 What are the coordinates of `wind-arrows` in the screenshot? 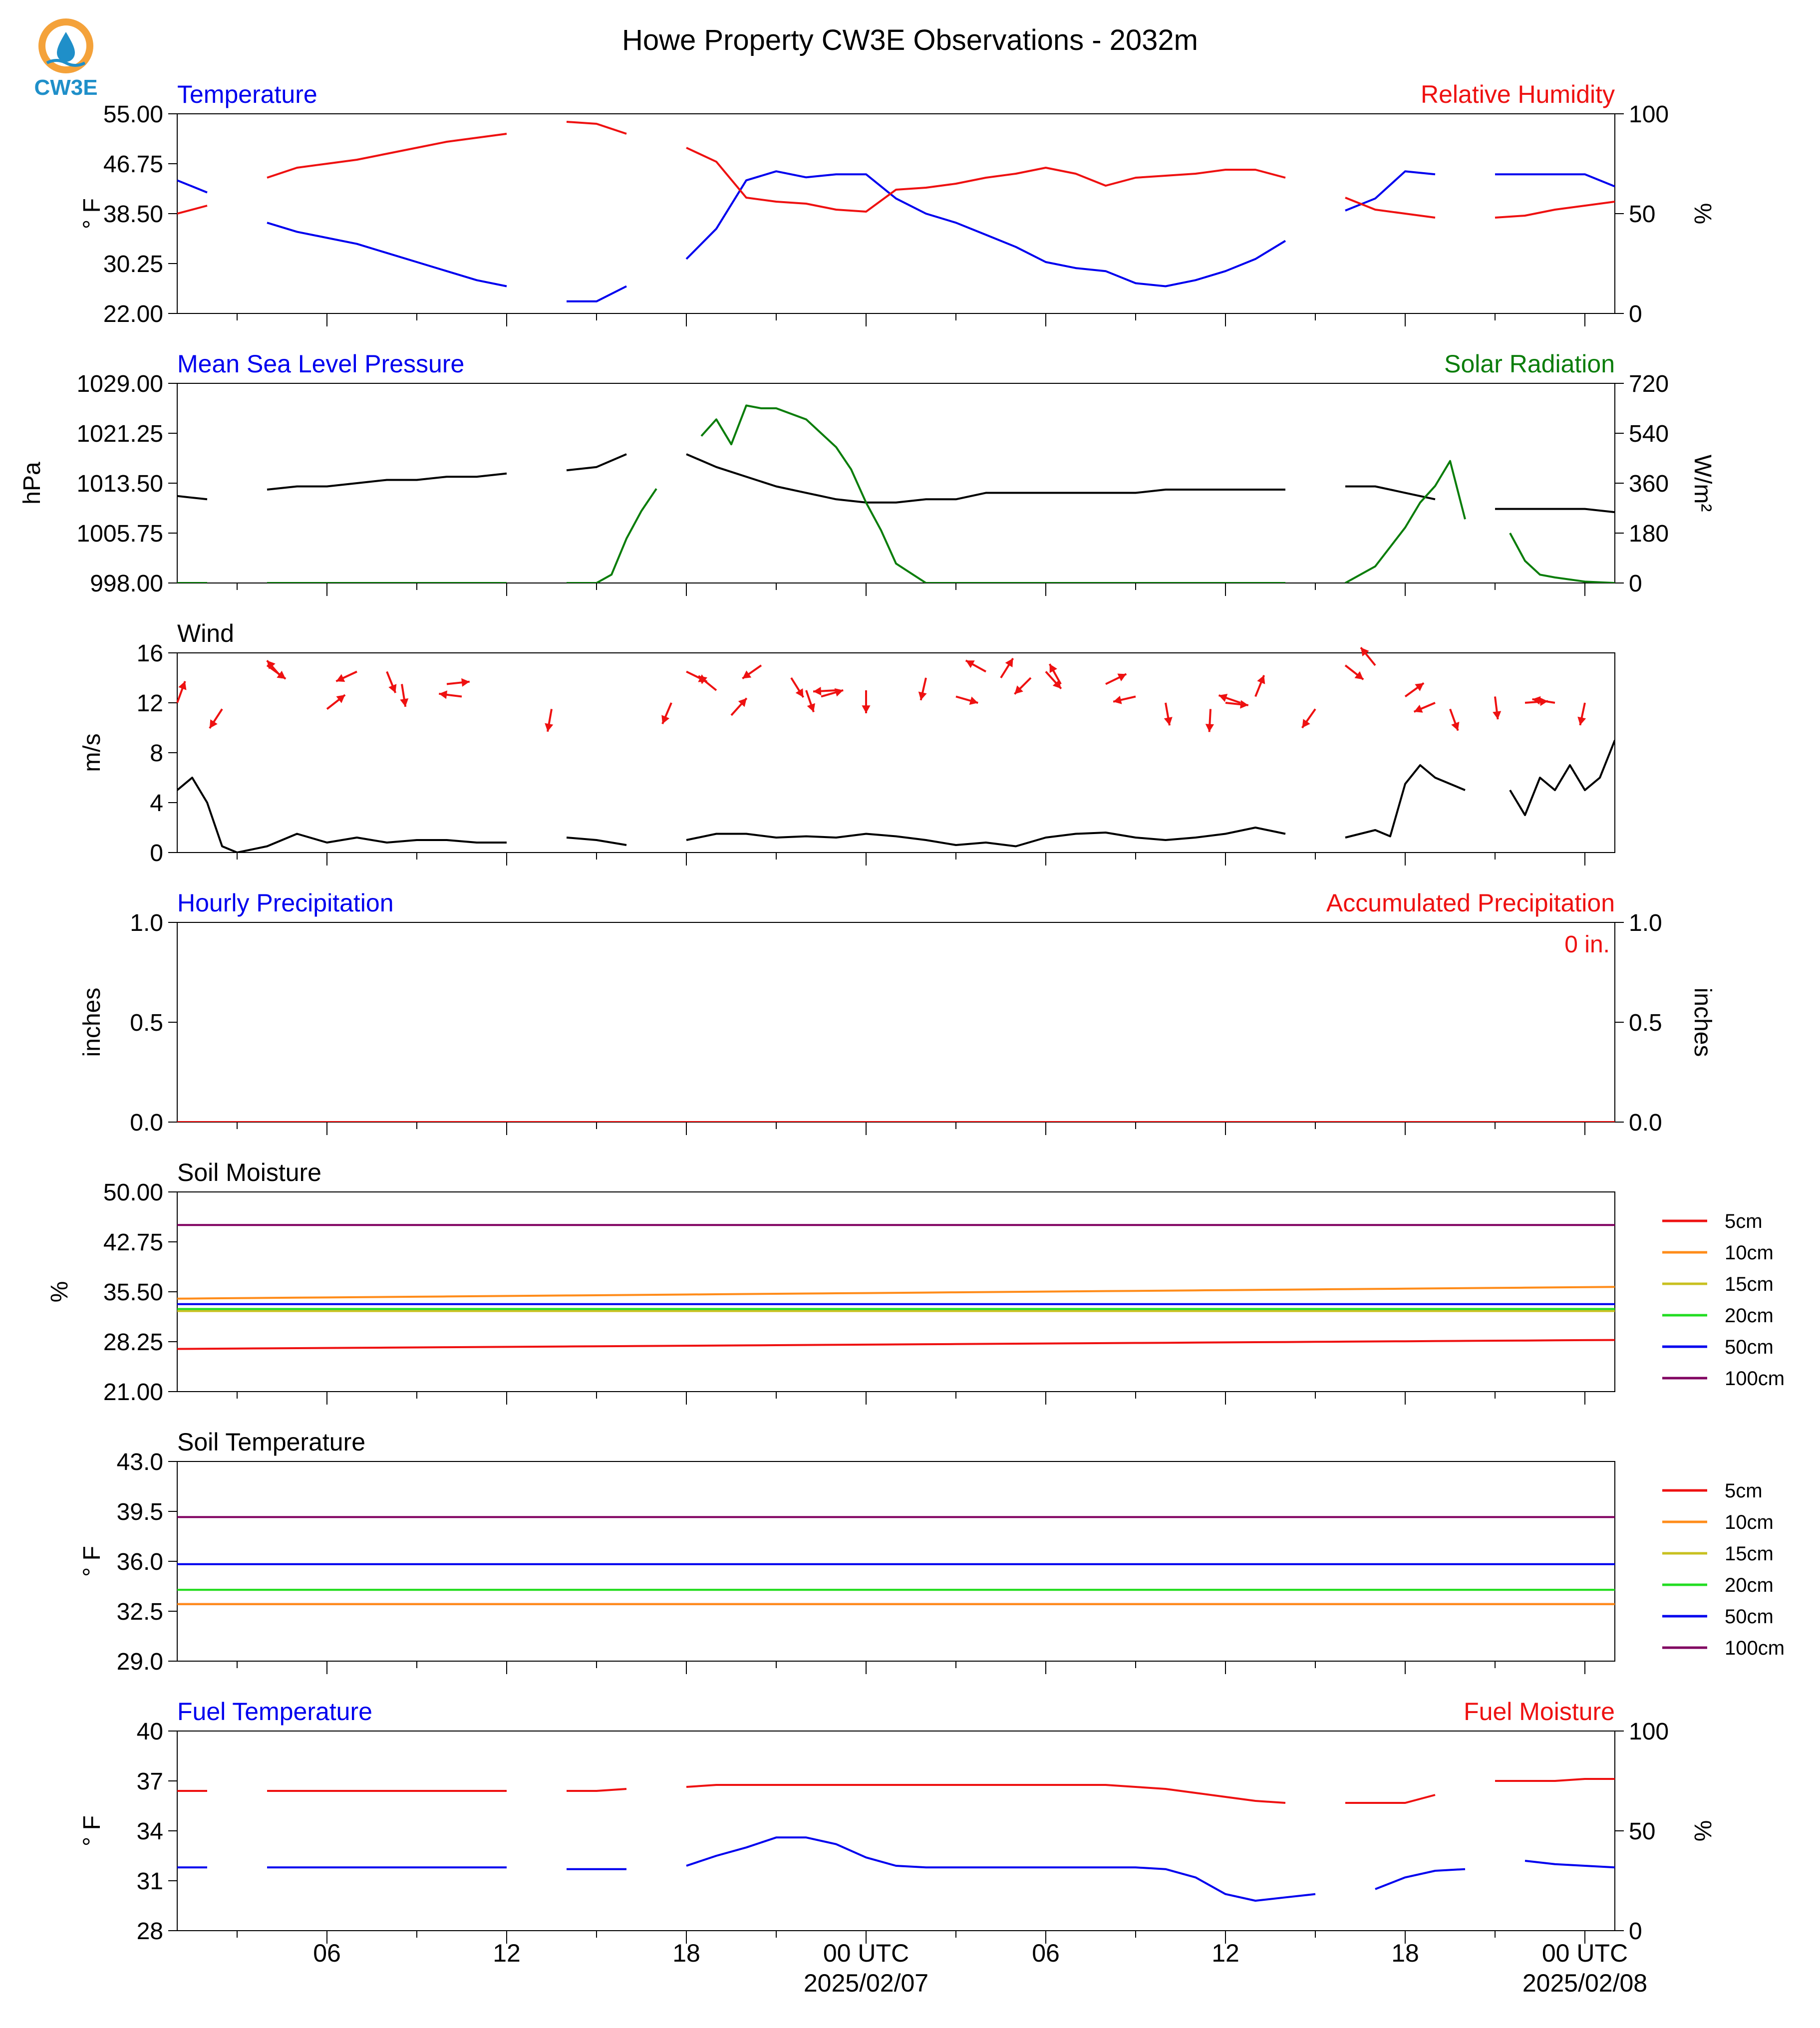 It's located at (881, 689).